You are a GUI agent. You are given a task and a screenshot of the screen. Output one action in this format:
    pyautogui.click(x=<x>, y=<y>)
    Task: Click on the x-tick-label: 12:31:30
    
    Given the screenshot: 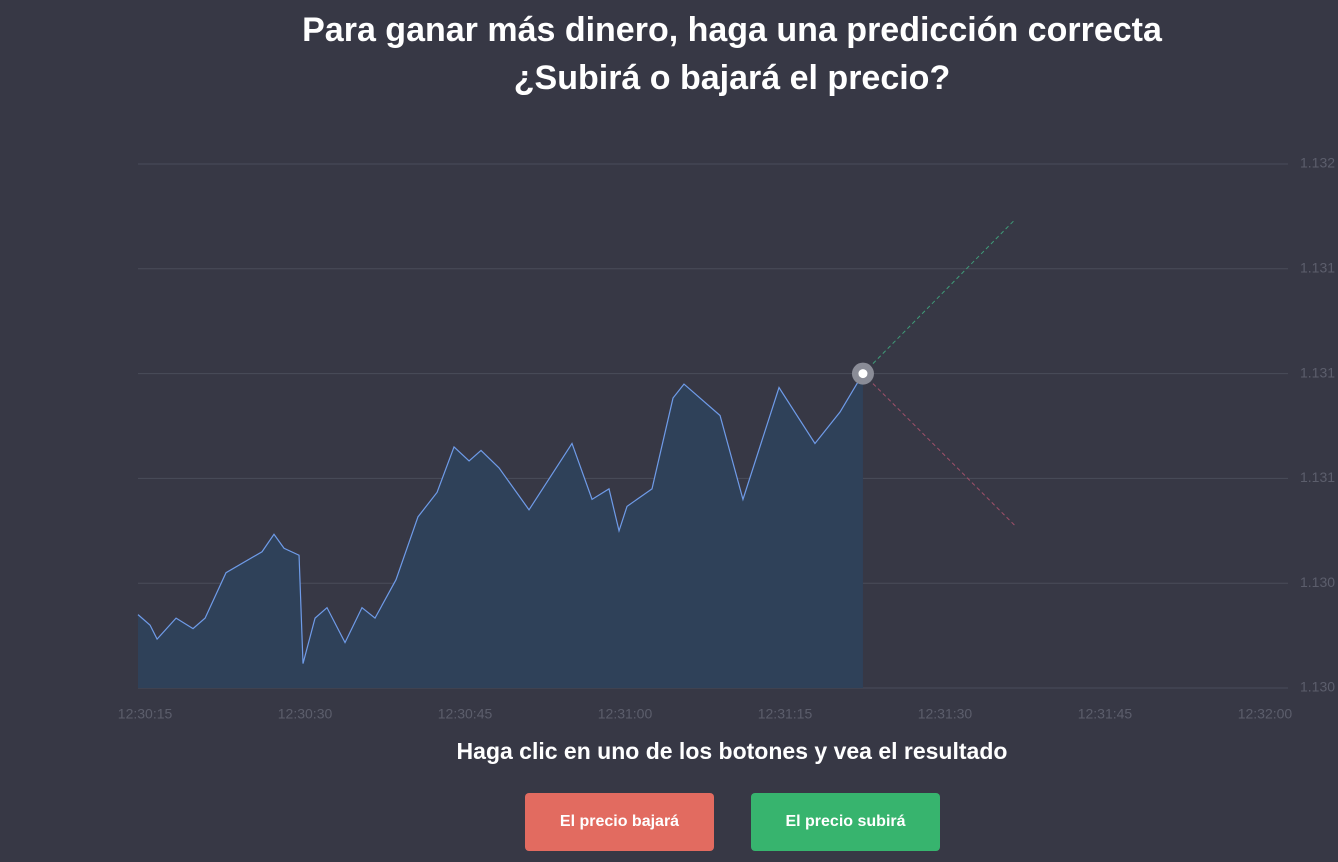 What is the action you would take?
    pyautogui.click(x=945, y=714)
    